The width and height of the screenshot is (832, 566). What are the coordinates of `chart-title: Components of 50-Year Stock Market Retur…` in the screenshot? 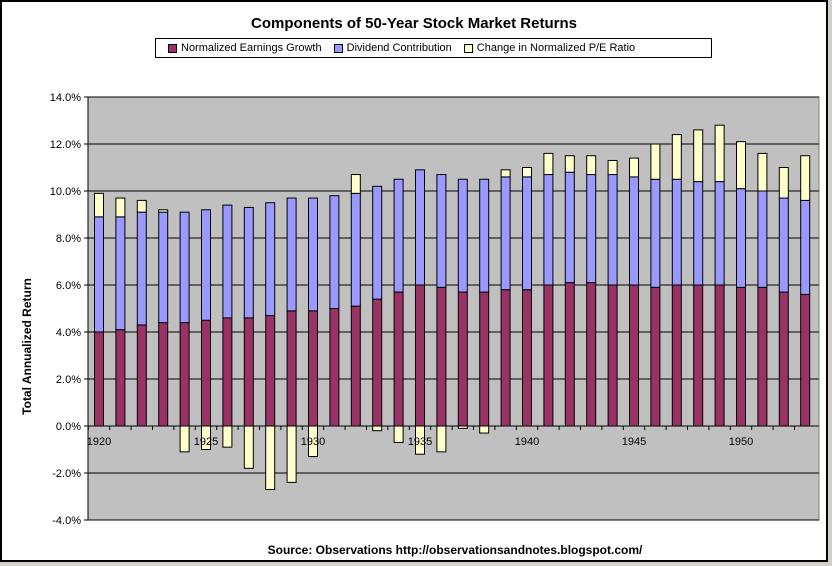 It's located at (414, 23).